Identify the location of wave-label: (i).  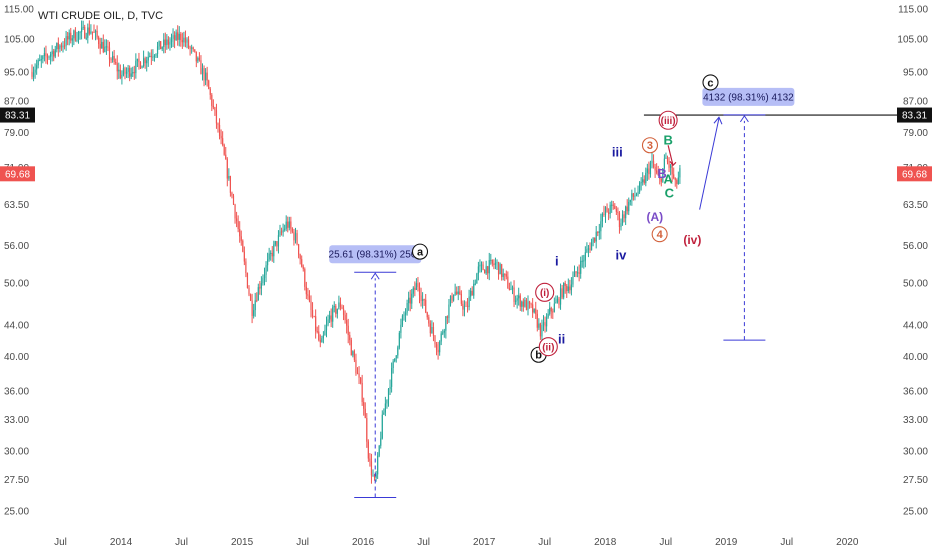
(544, 293).